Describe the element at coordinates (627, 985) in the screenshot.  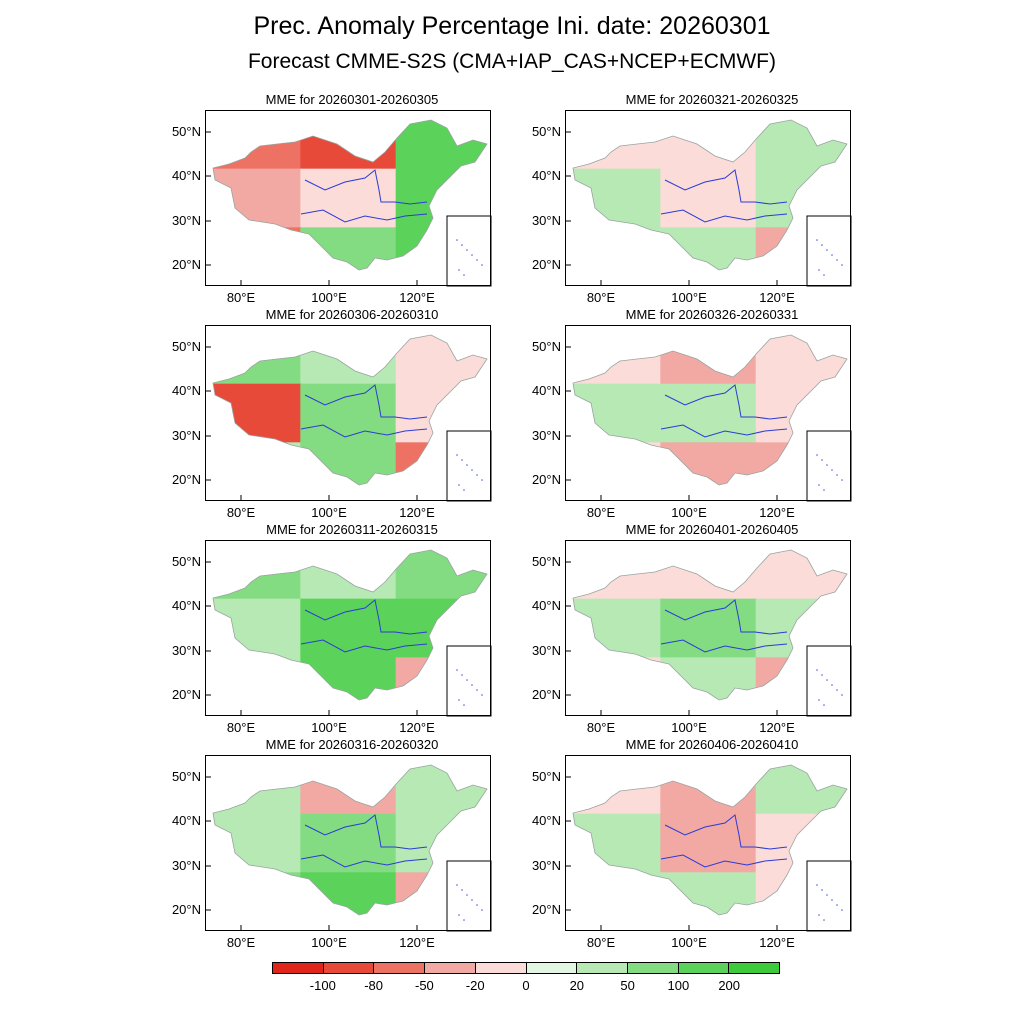
I see `colorbar-label: 50` at that location.